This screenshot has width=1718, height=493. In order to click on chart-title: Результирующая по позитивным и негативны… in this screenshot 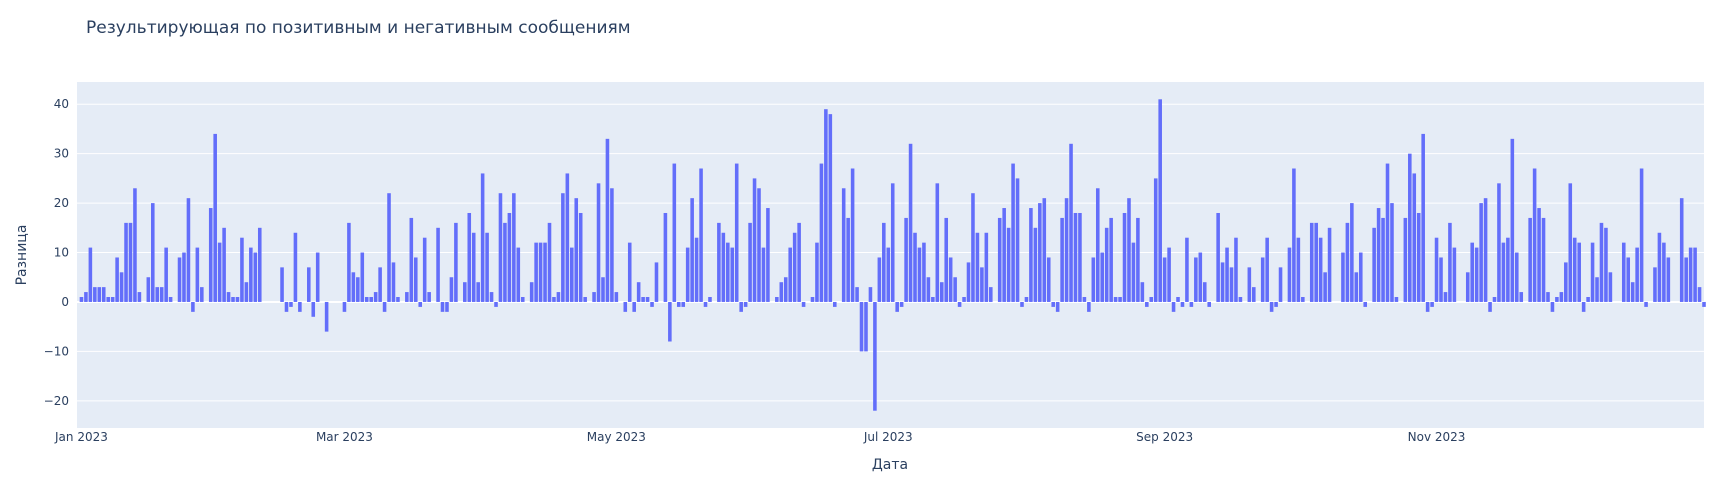, I will do `click(358, 28)`.